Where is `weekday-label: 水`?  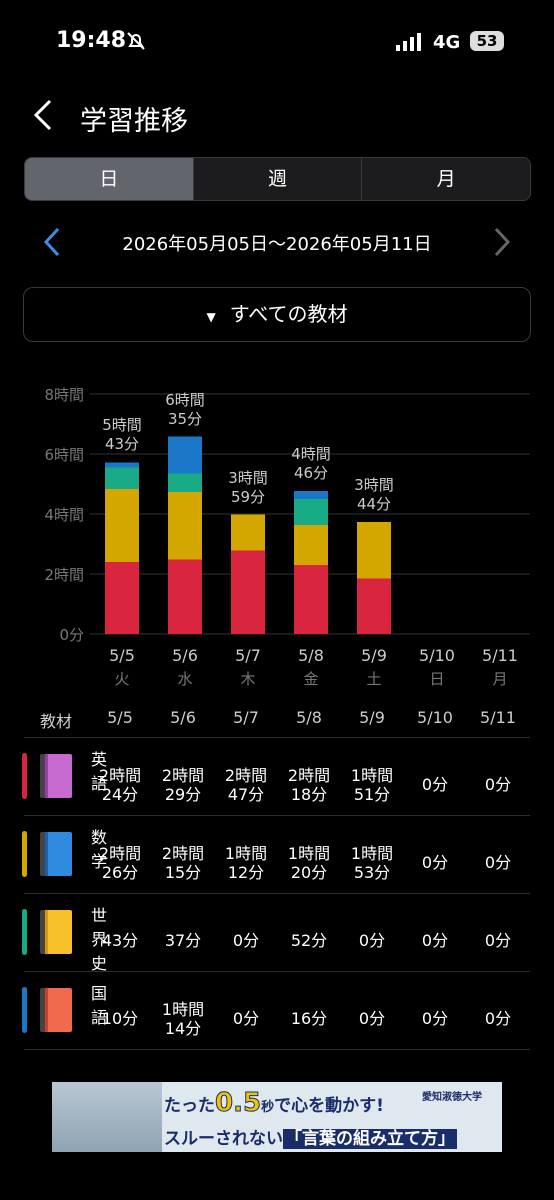 weekday-label: 水 is located at coordinates (184, 679).